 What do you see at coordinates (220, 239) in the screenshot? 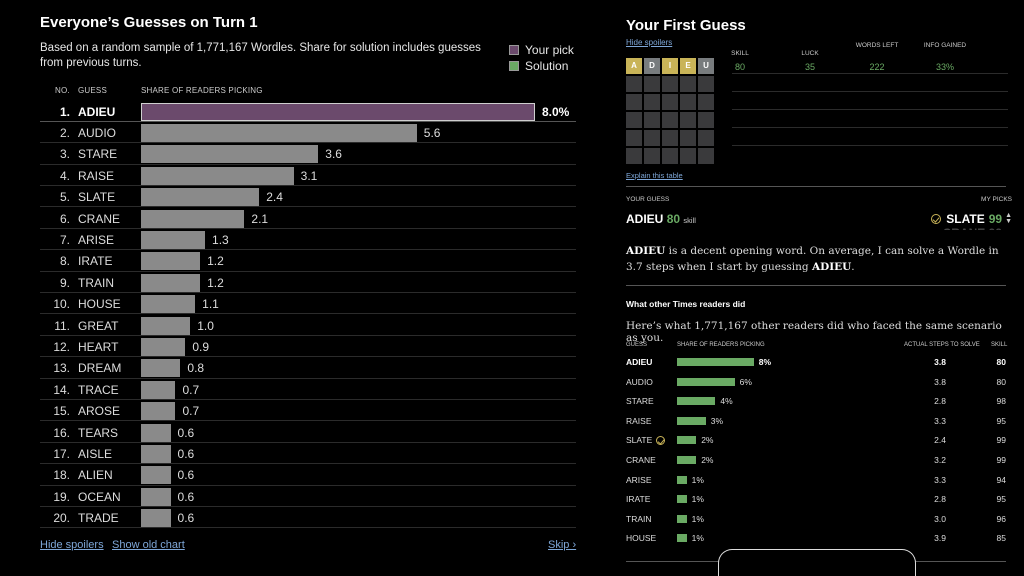
I see `share-value: 1.3` at bounding box center [220, 239].